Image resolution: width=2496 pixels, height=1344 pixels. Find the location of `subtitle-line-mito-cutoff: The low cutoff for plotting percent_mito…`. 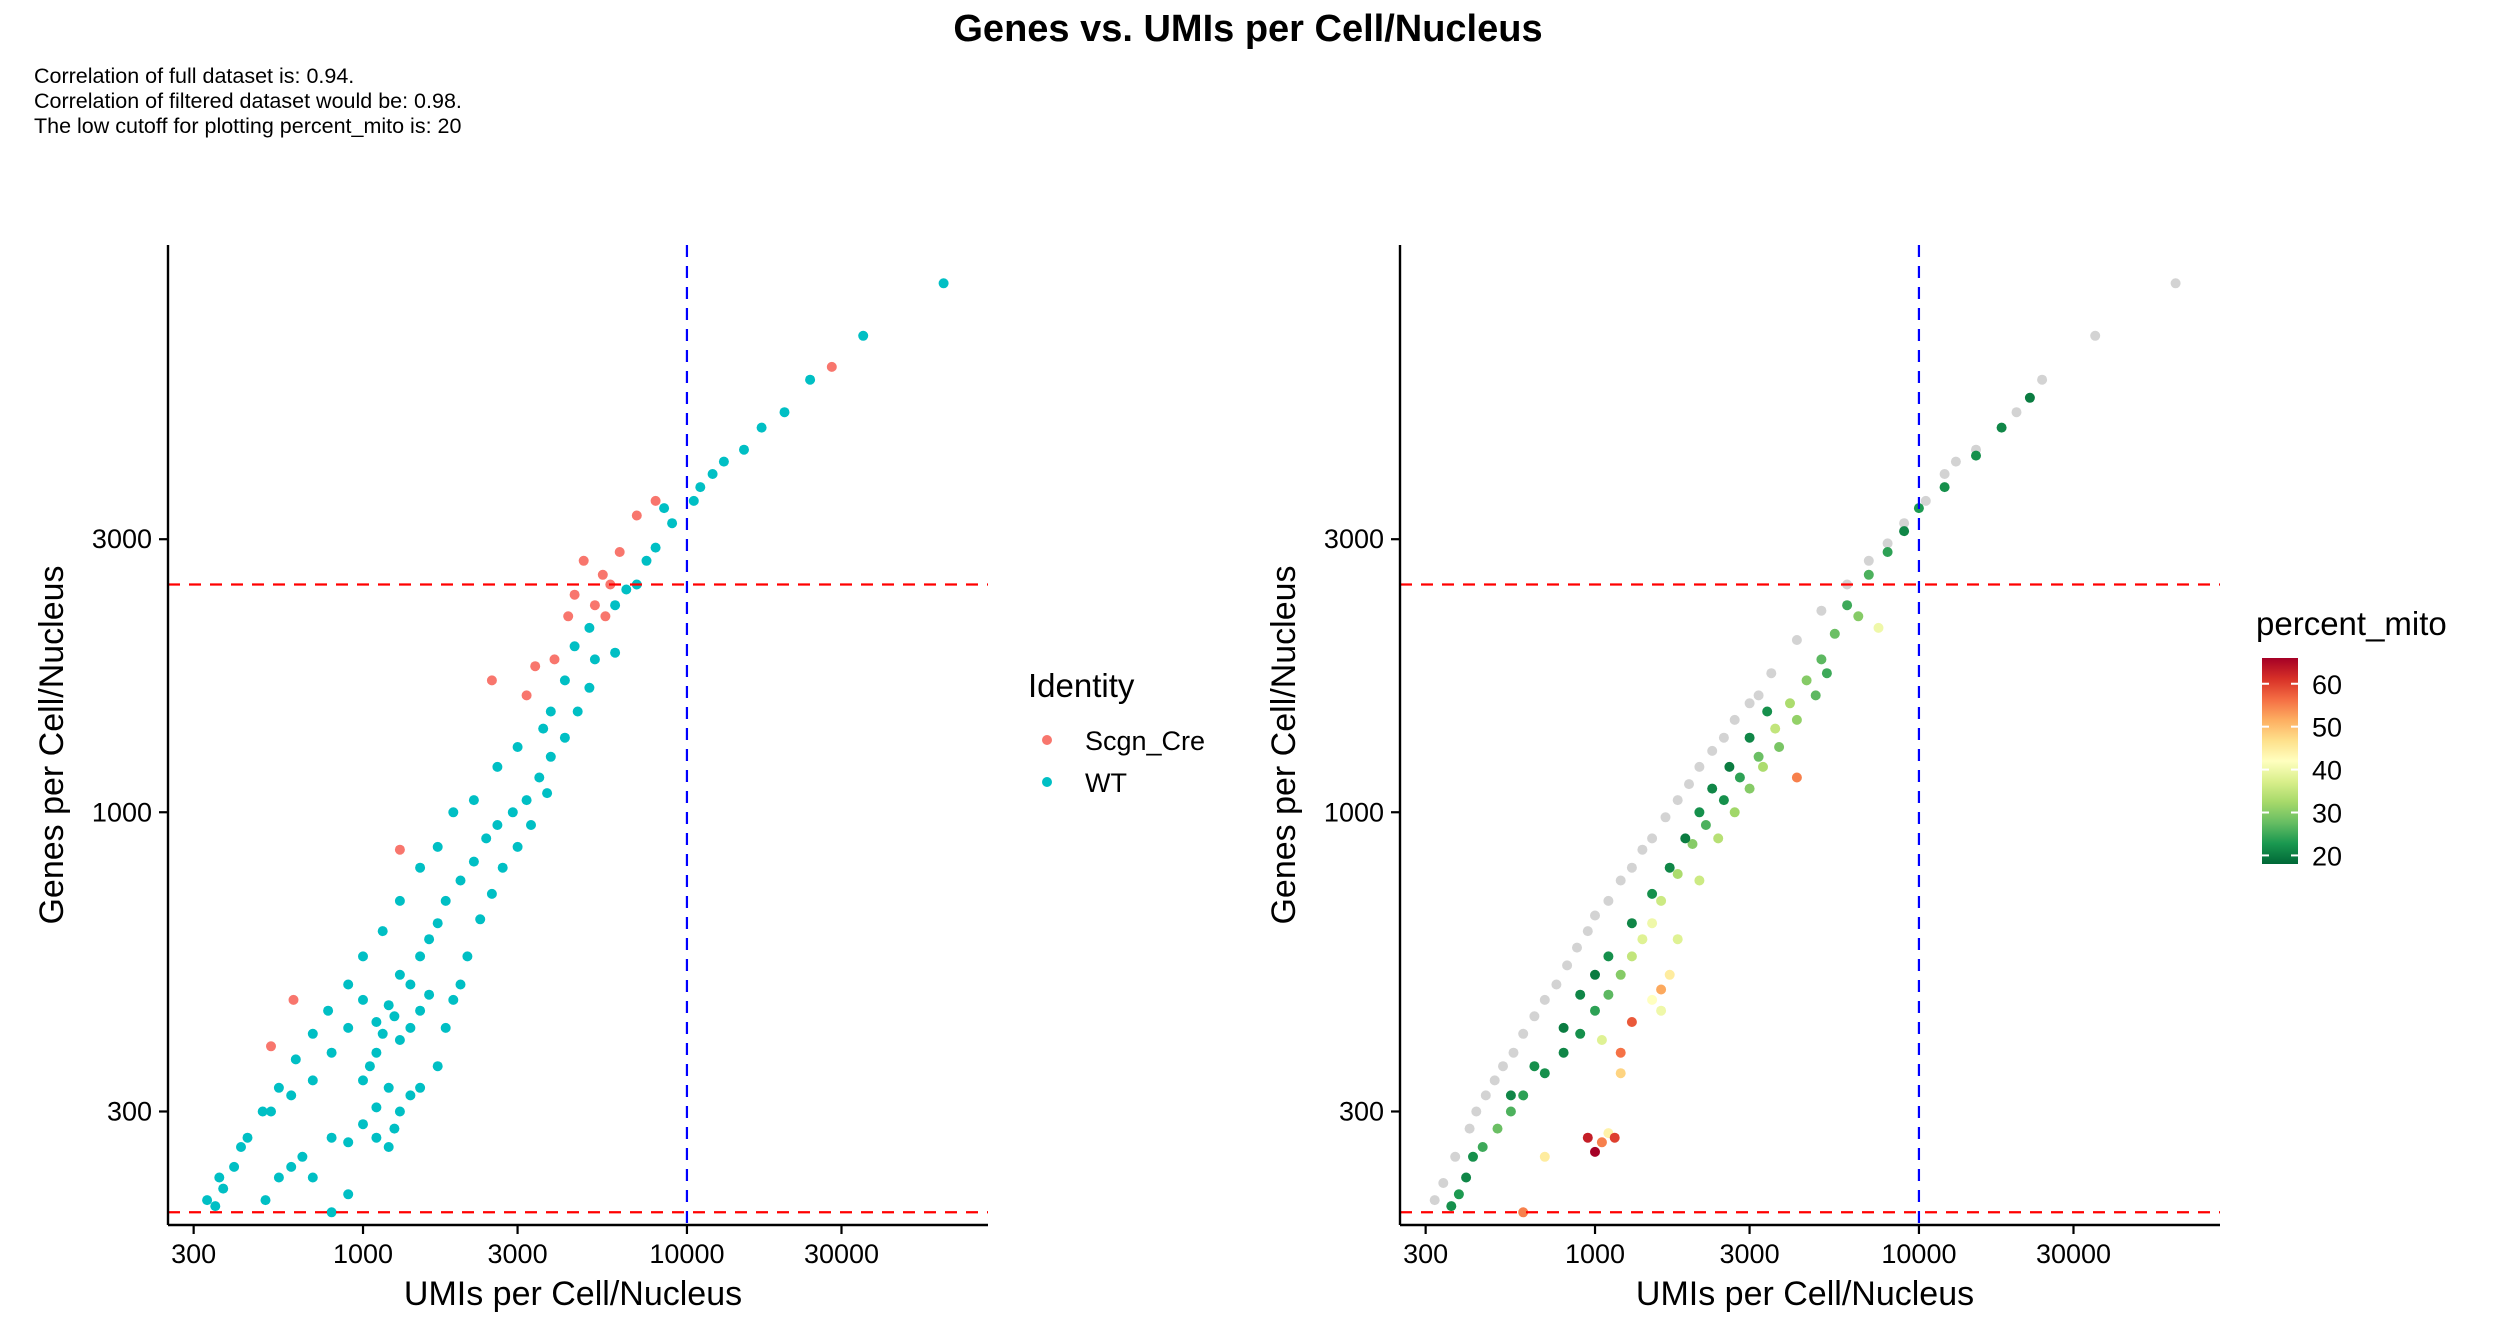

subtitle-line-mito-cutoff: The low cutoff for plotting percent_mito… is located at coordinates (248, 126).